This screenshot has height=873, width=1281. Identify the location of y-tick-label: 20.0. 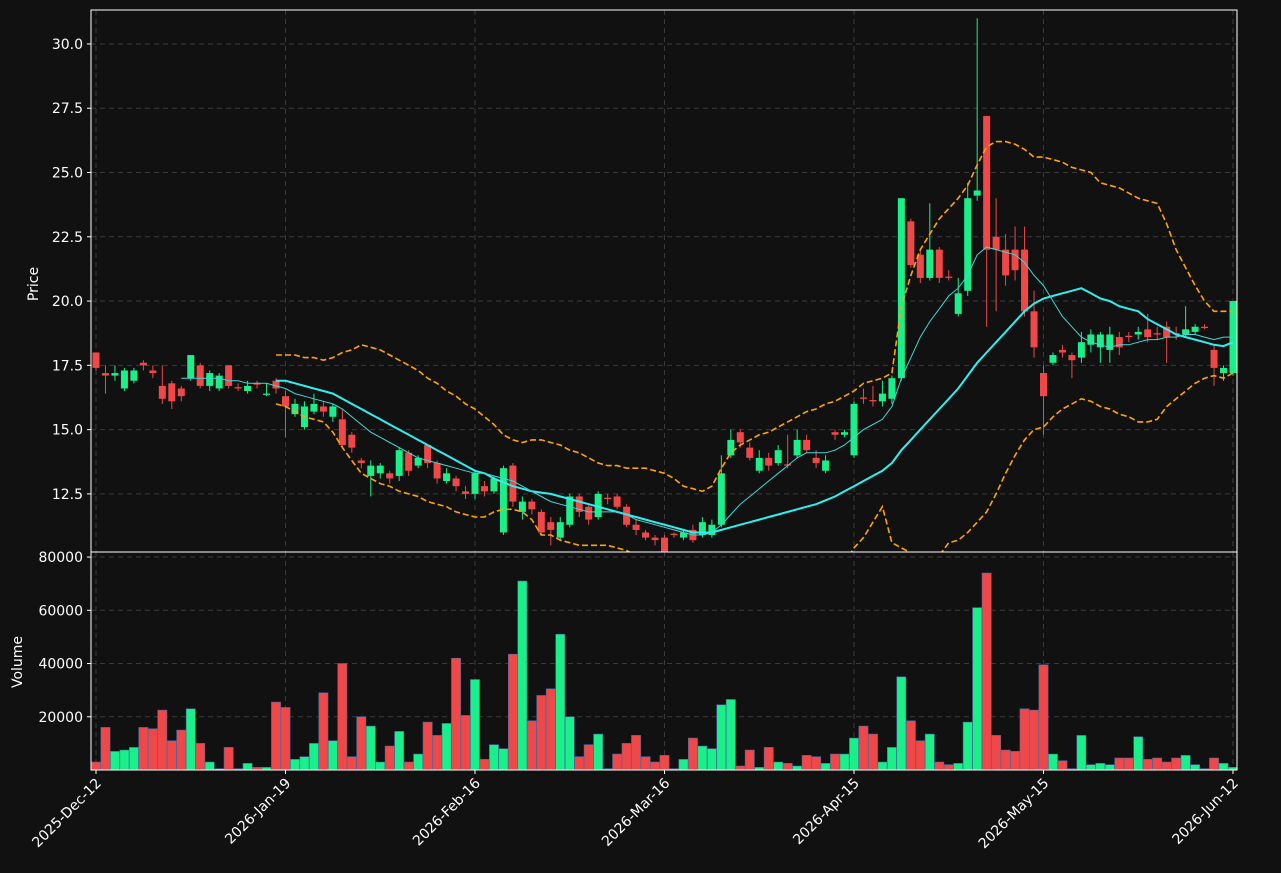
(67, 302).